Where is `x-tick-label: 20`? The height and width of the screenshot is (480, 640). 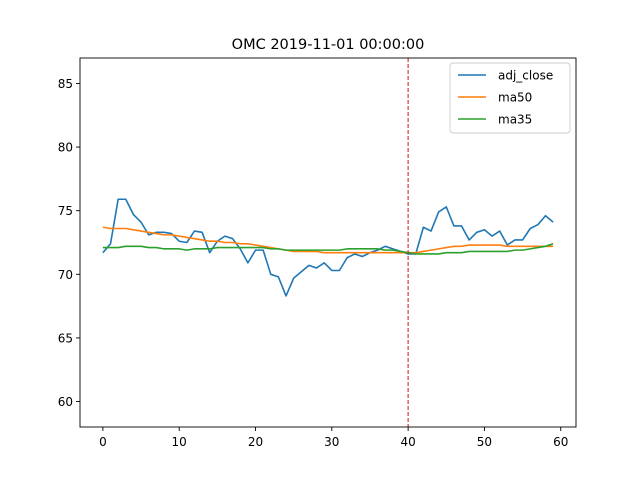 x-tick-label: 20 is located at coordinates (255, 442).